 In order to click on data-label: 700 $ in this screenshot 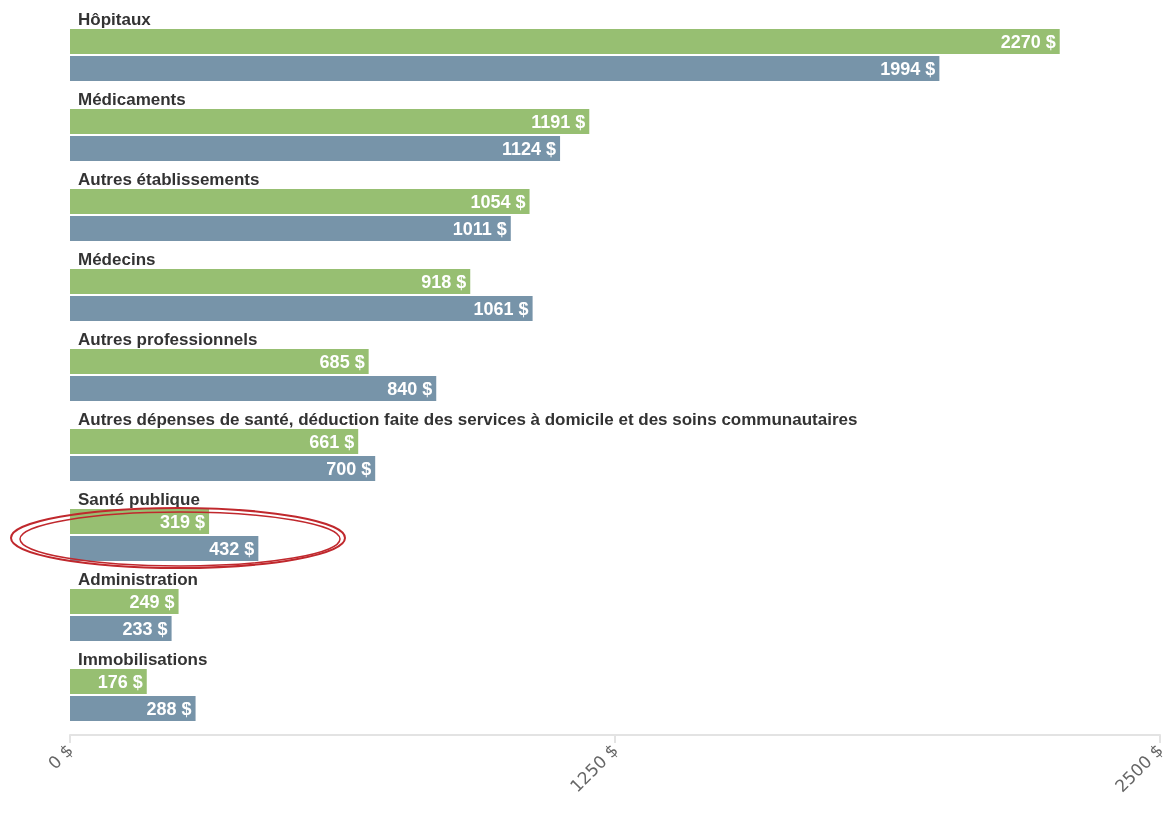, I will do `click(349, 468)`.